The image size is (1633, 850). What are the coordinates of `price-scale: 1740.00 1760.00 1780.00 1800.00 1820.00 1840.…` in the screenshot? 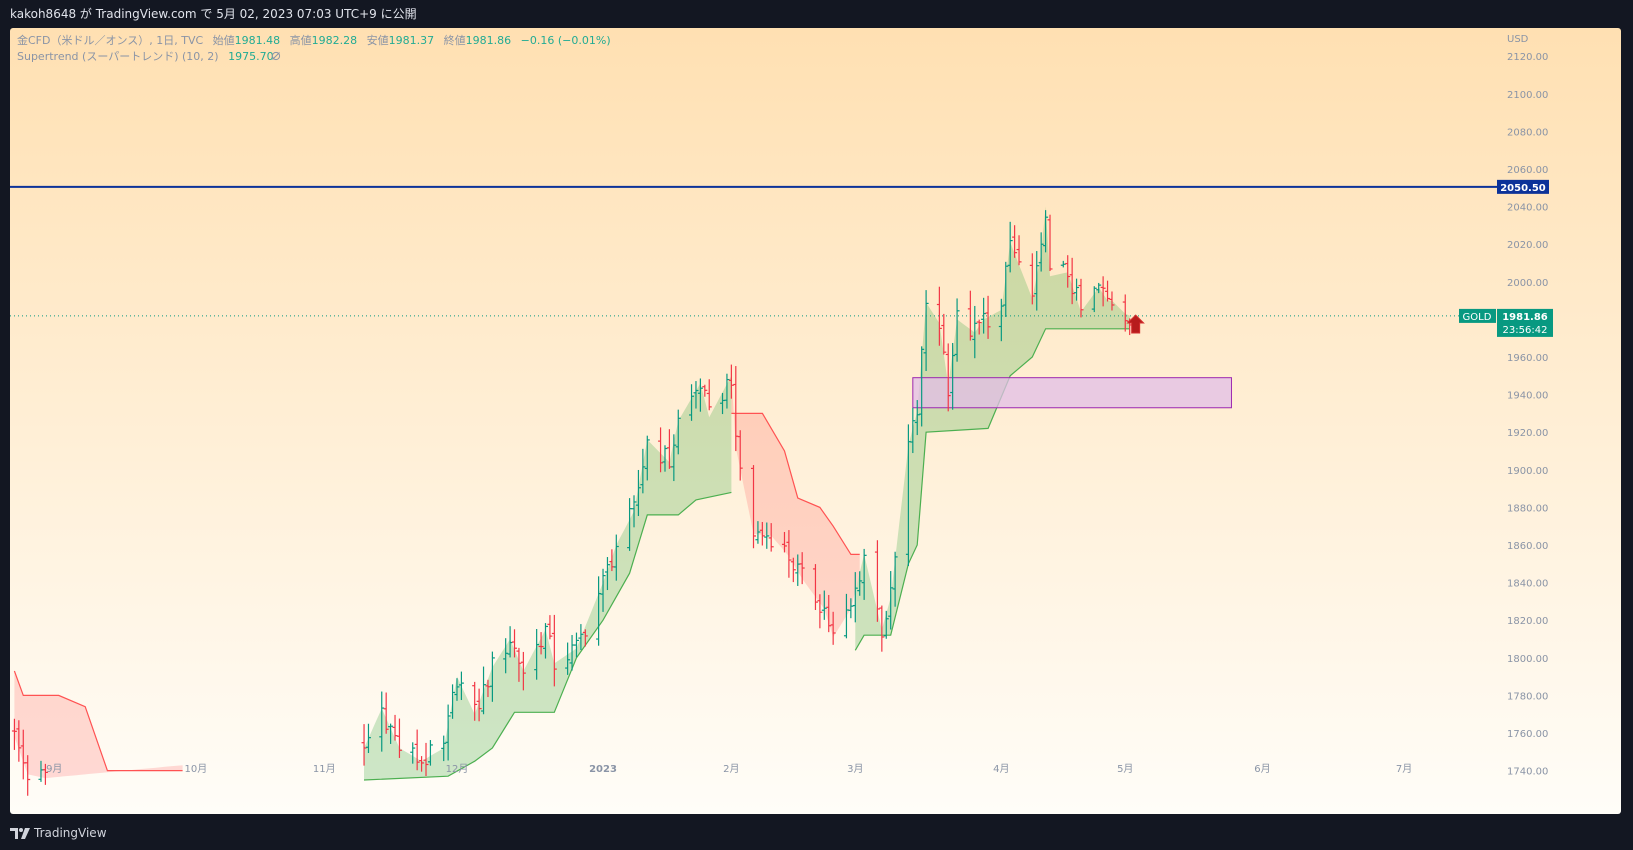 It's located at (1527, 414).